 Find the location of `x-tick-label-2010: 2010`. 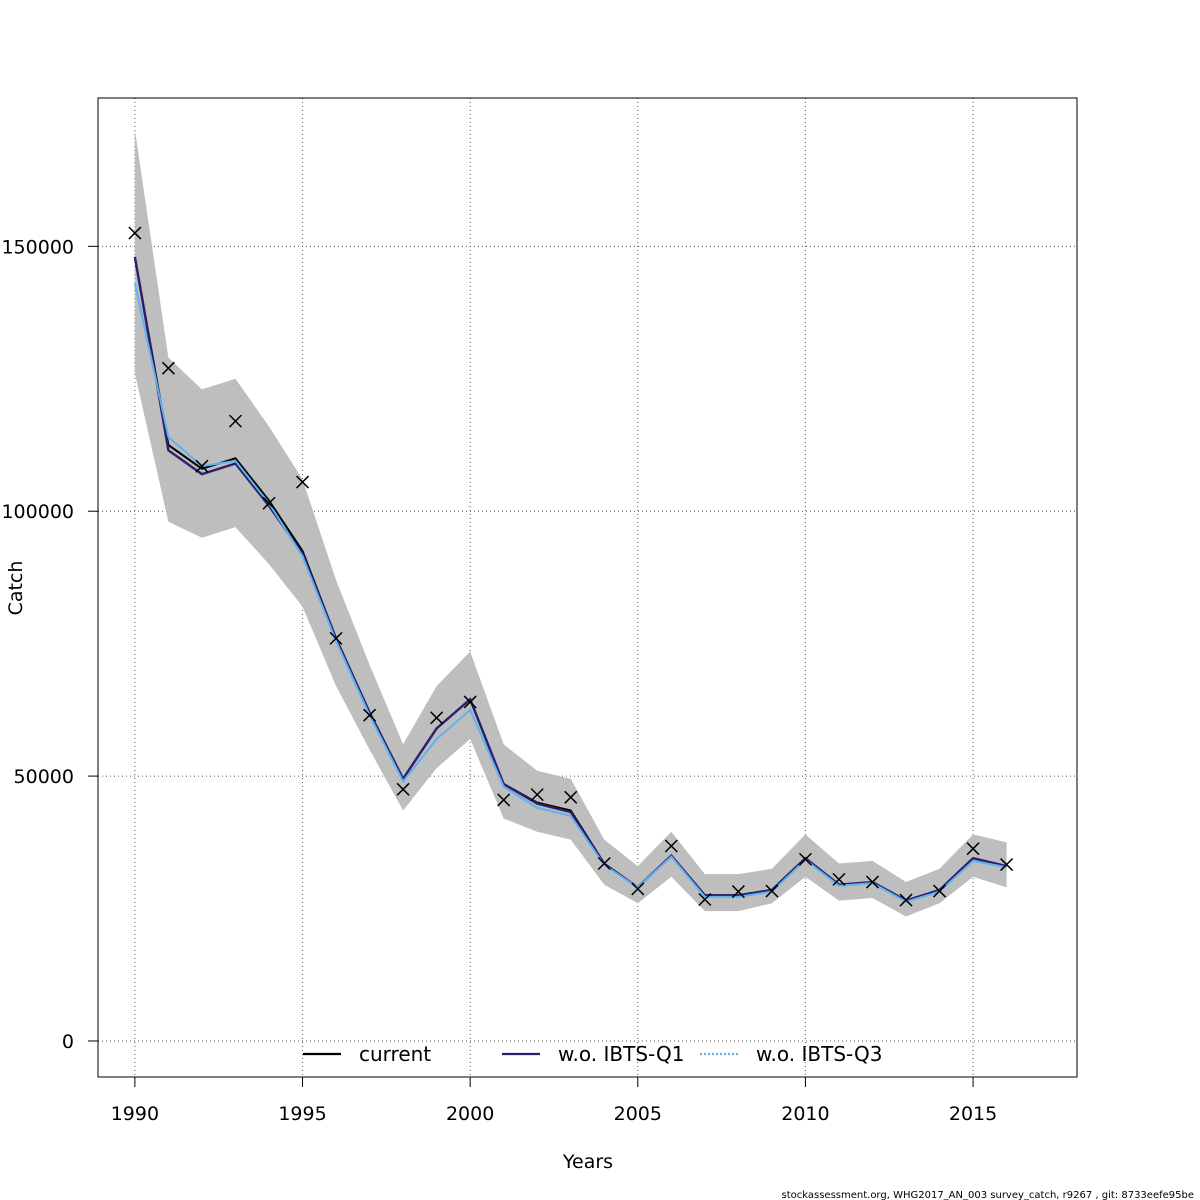

x-tick-label-2010: 2010 is located at coordinates (805, 1114).